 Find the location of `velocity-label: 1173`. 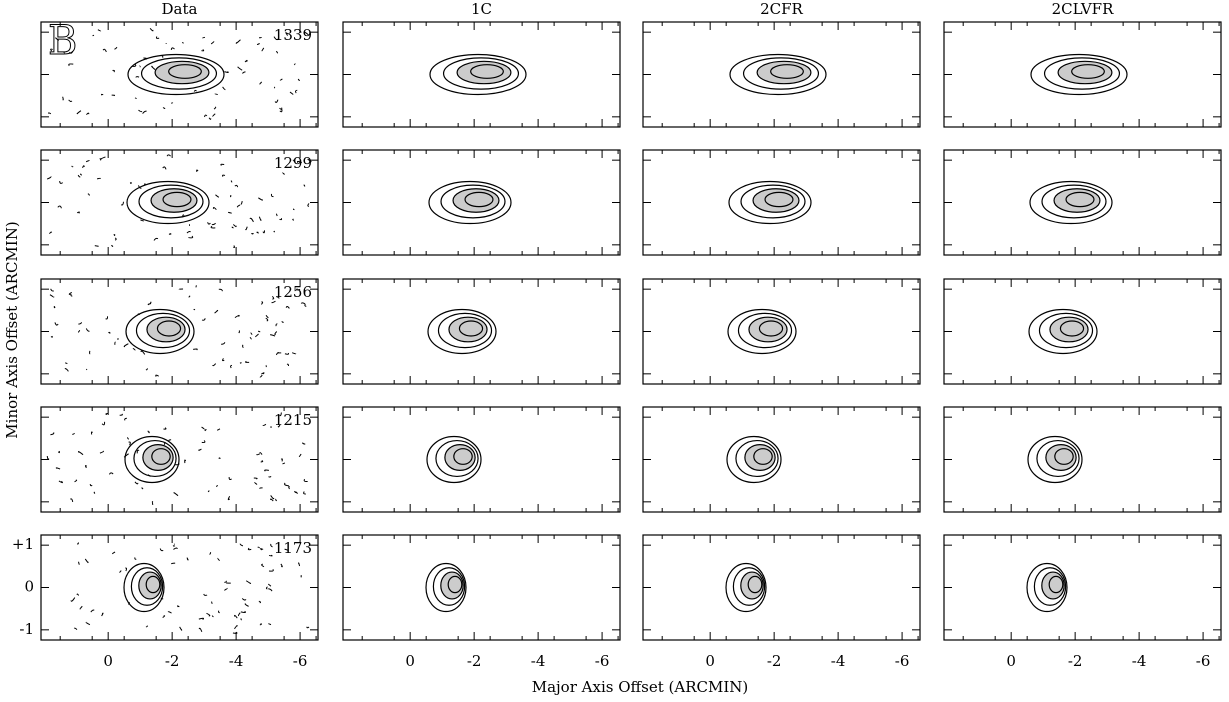

velocity-label: 1173 is located at coordinates (293, 548).